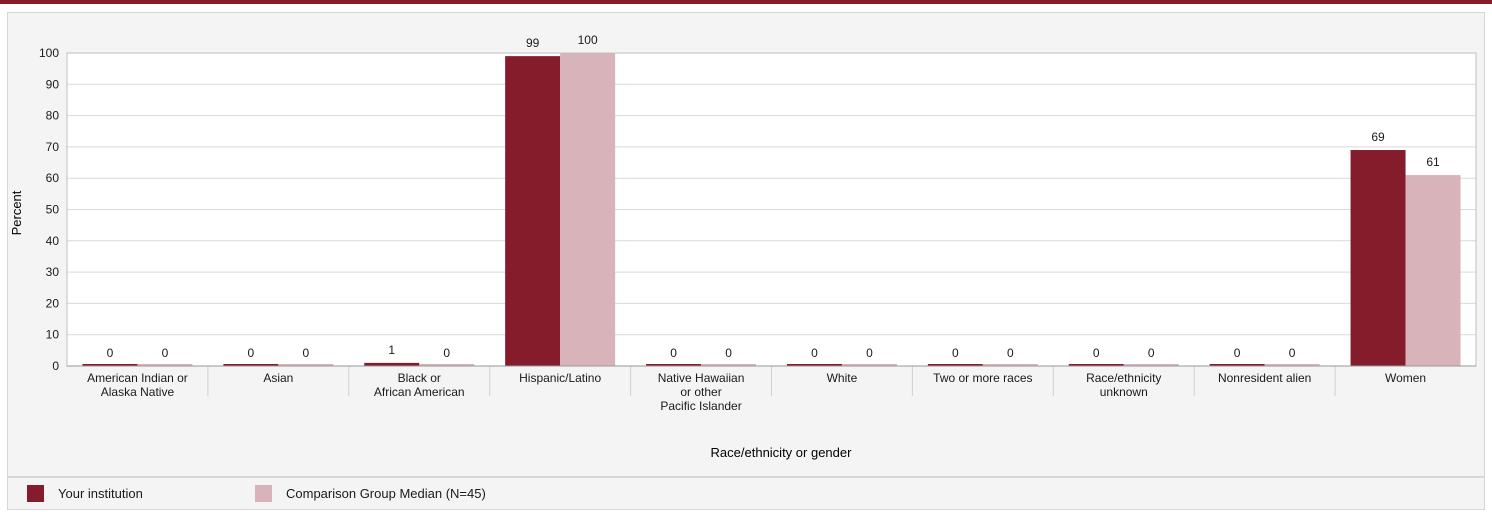 The image size is (1492, 512). I want to click on data-label-your-institution-hispanic-latino: 99, so click(533, 43).